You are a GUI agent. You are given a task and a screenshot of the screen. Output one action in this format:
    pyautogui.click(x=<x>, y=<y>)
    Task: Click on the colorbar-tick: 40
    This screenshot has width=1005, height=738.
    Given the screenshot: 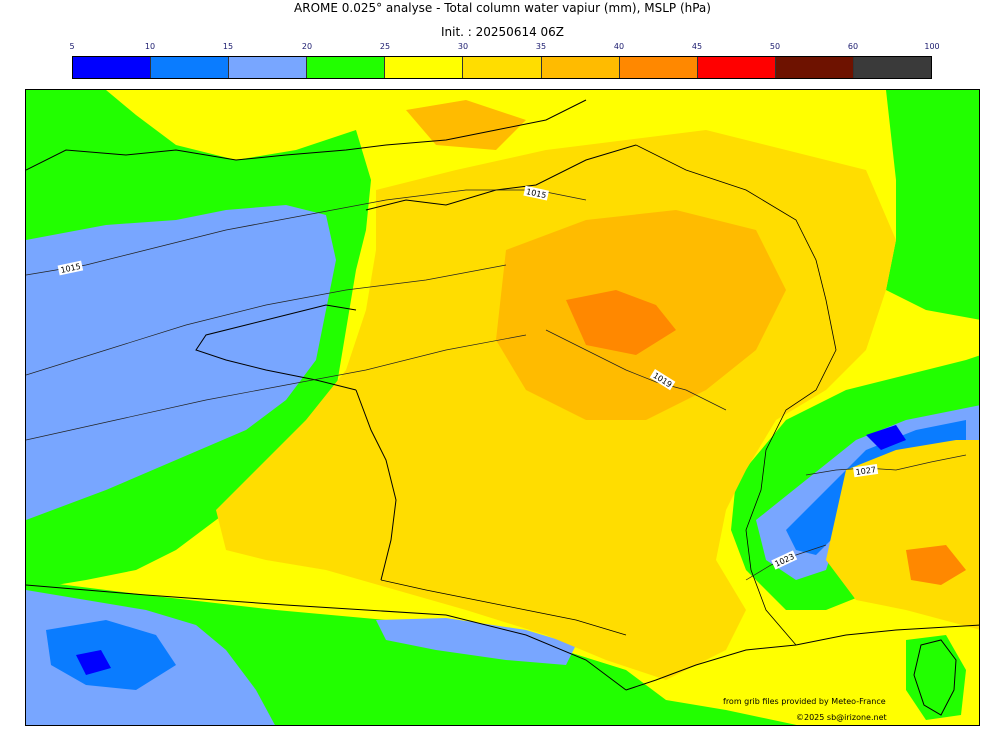 What is the action you would take?
    pyautogui.click(x=619, y=46)
    